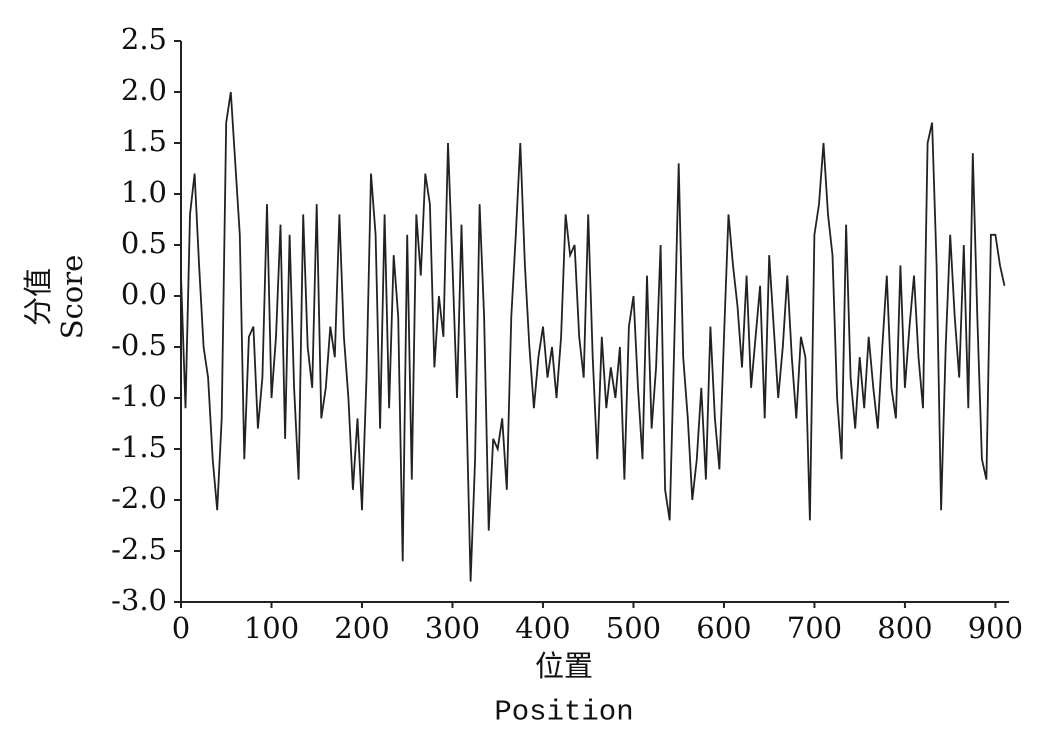  Describe the element at coordinates (139, 498) in the screenshot. I see `y-tick-label: -2.0` at that location.